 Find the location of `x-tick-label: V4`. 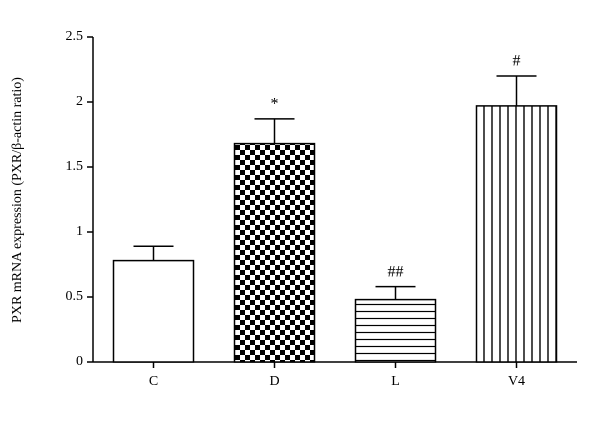

x-tick-label: V4 is located at coordinates (516, 381).